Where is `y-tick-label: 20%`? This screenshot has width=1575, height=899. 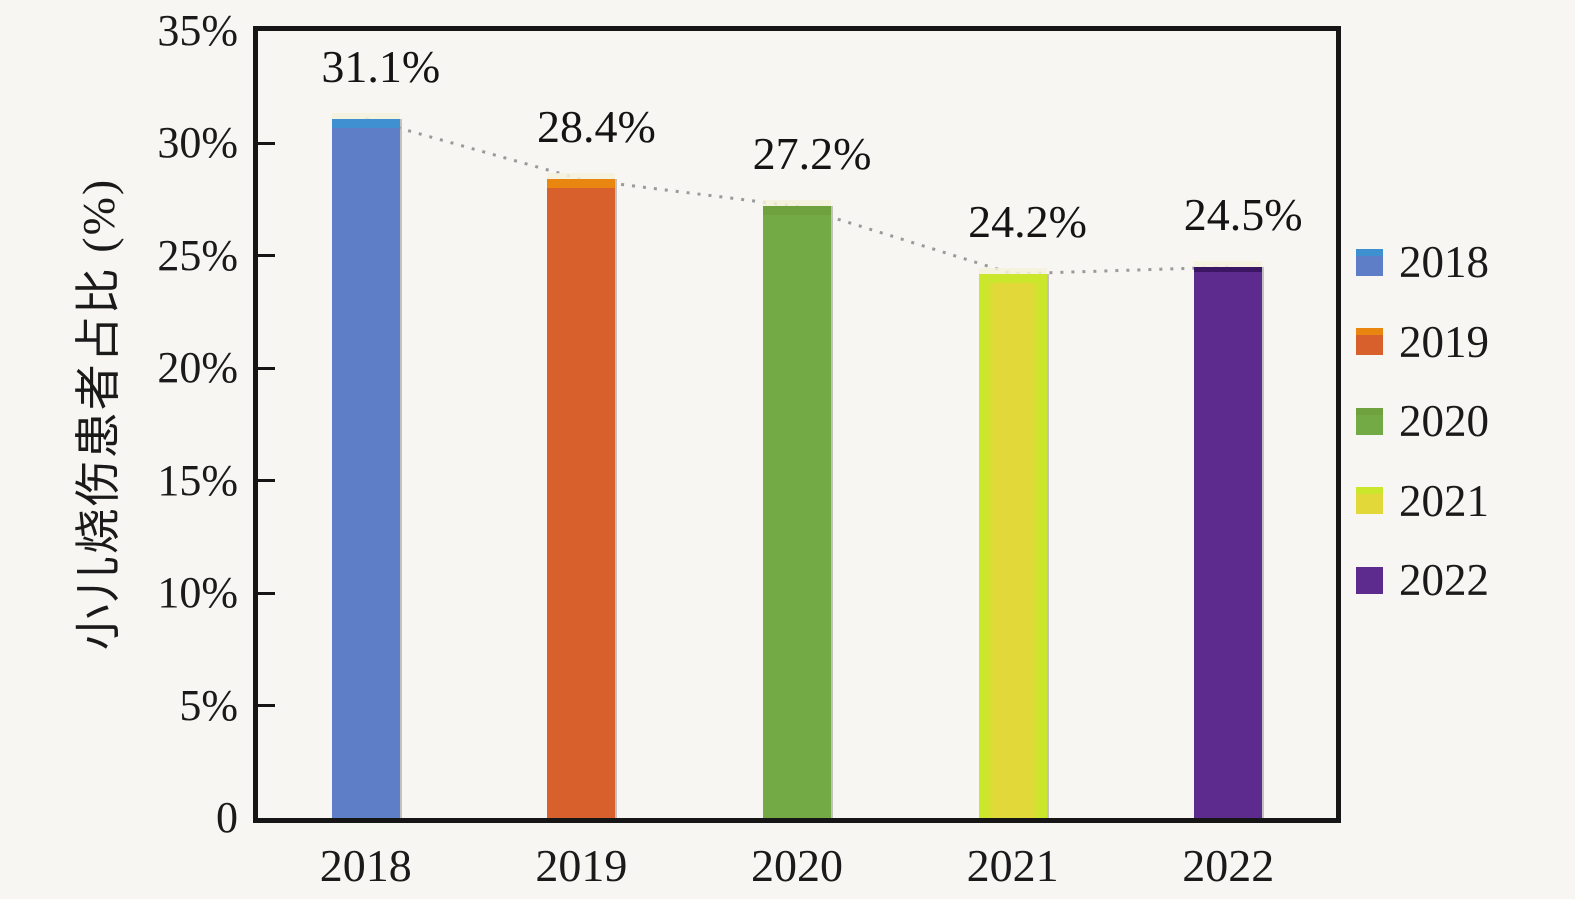
y-tick-label: 20% is located at coordinates (197, 368).